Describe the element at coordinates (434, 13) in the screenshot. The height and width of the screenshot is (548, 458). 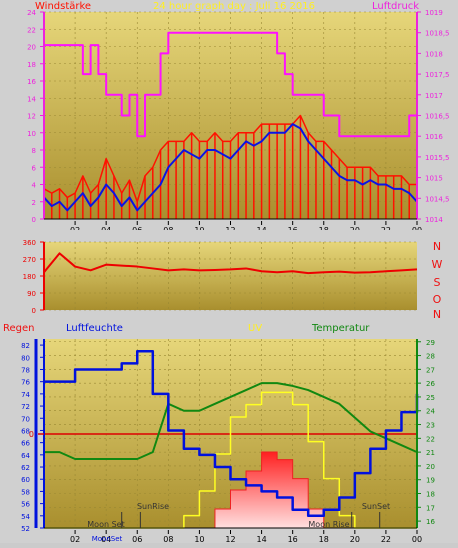
I see `y-right-tick-label: 1019` at that location.